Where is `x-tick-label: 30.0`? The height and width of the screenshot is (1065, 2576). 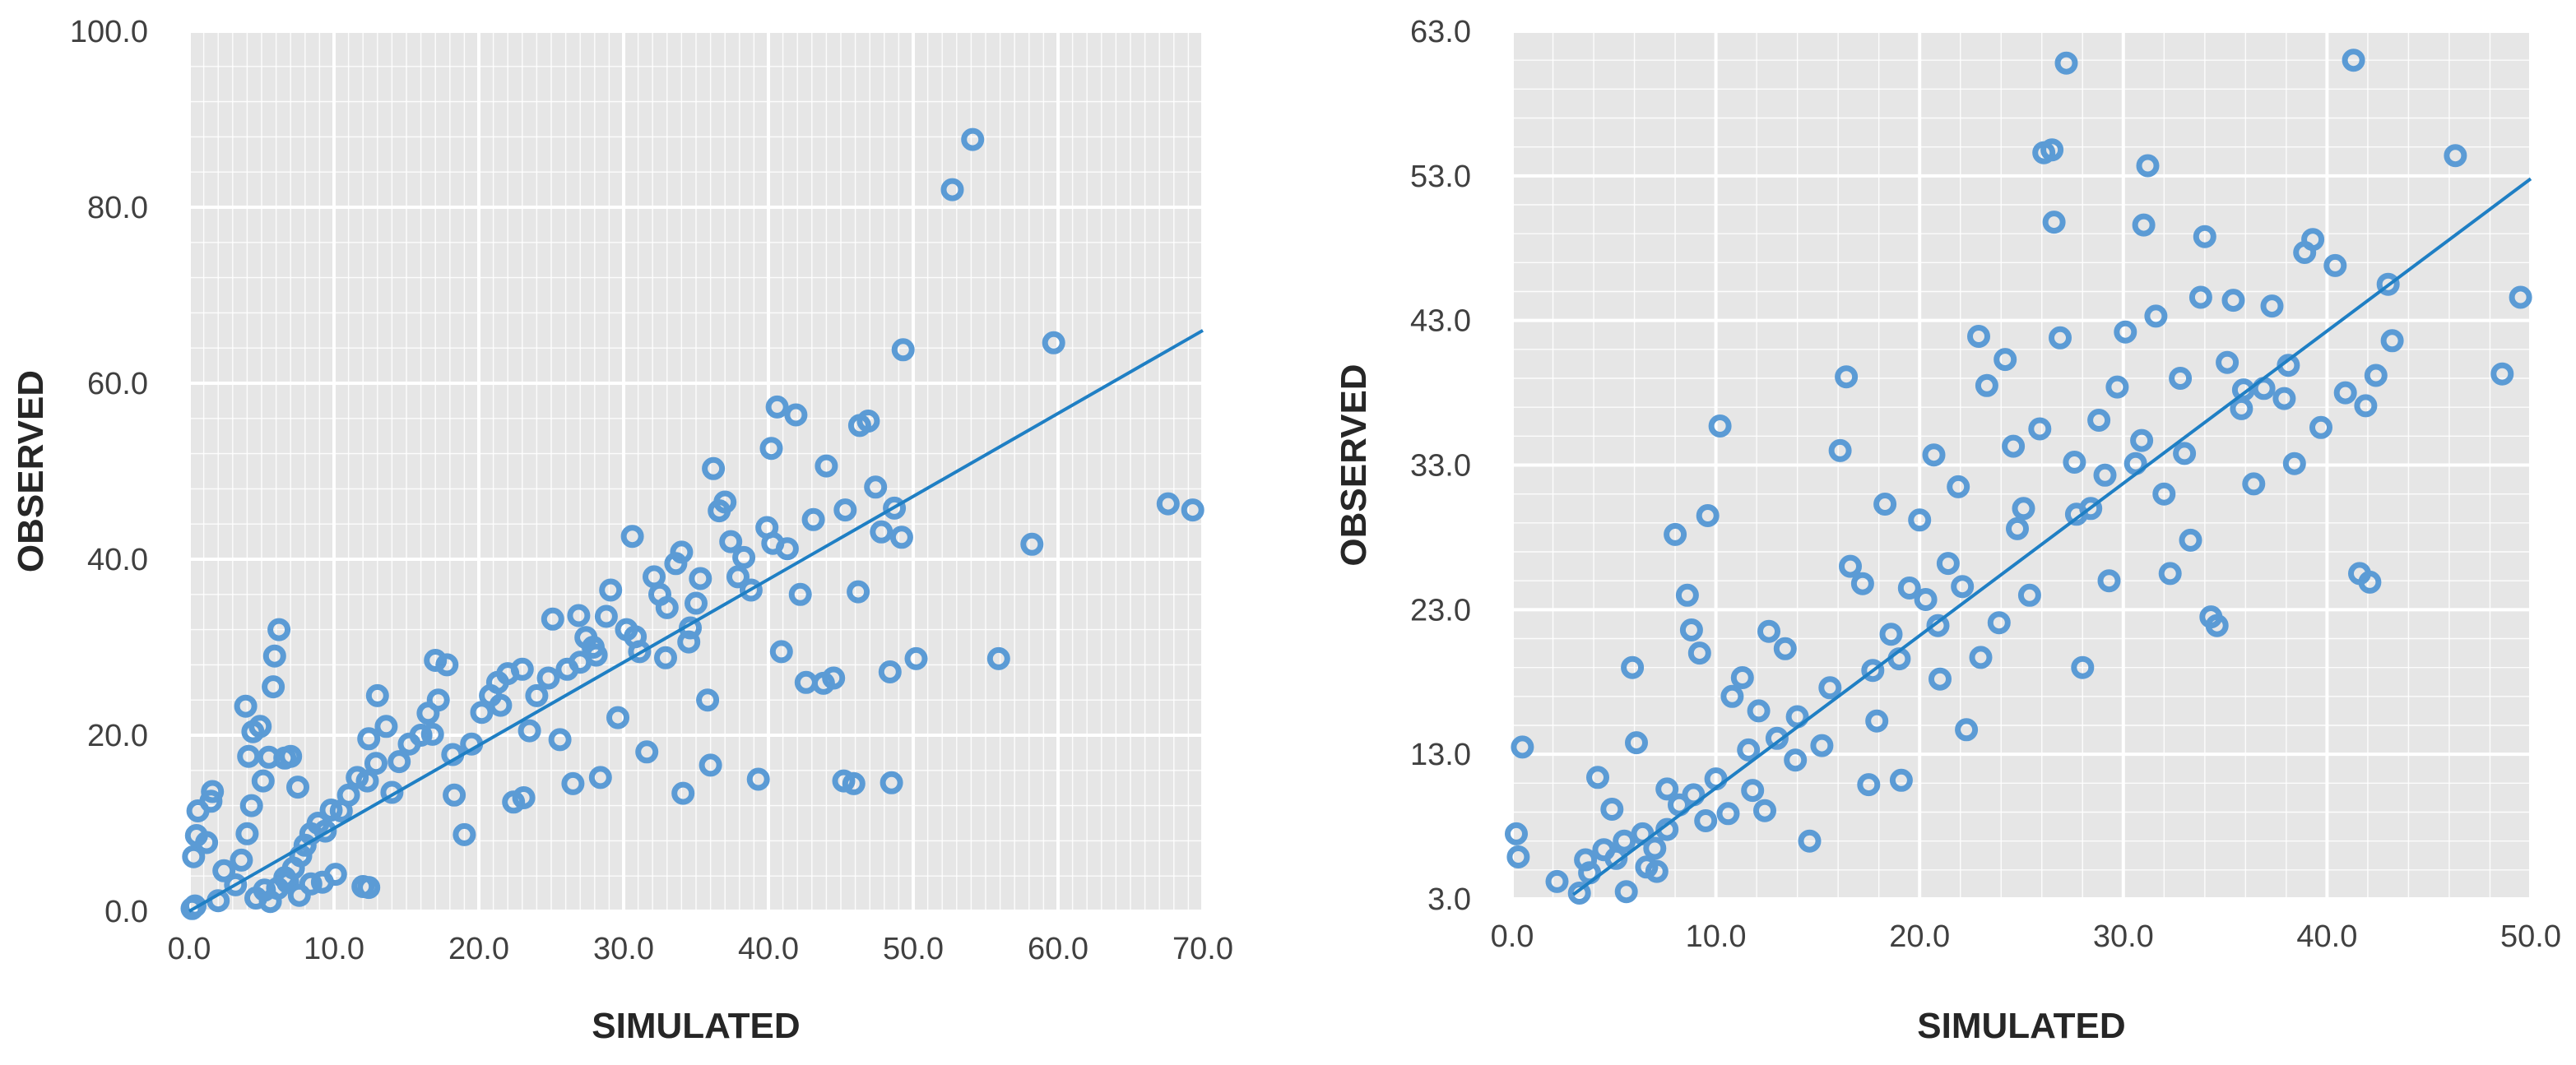 x-tick-label: 30.0 is located at coordinates (623, 949).